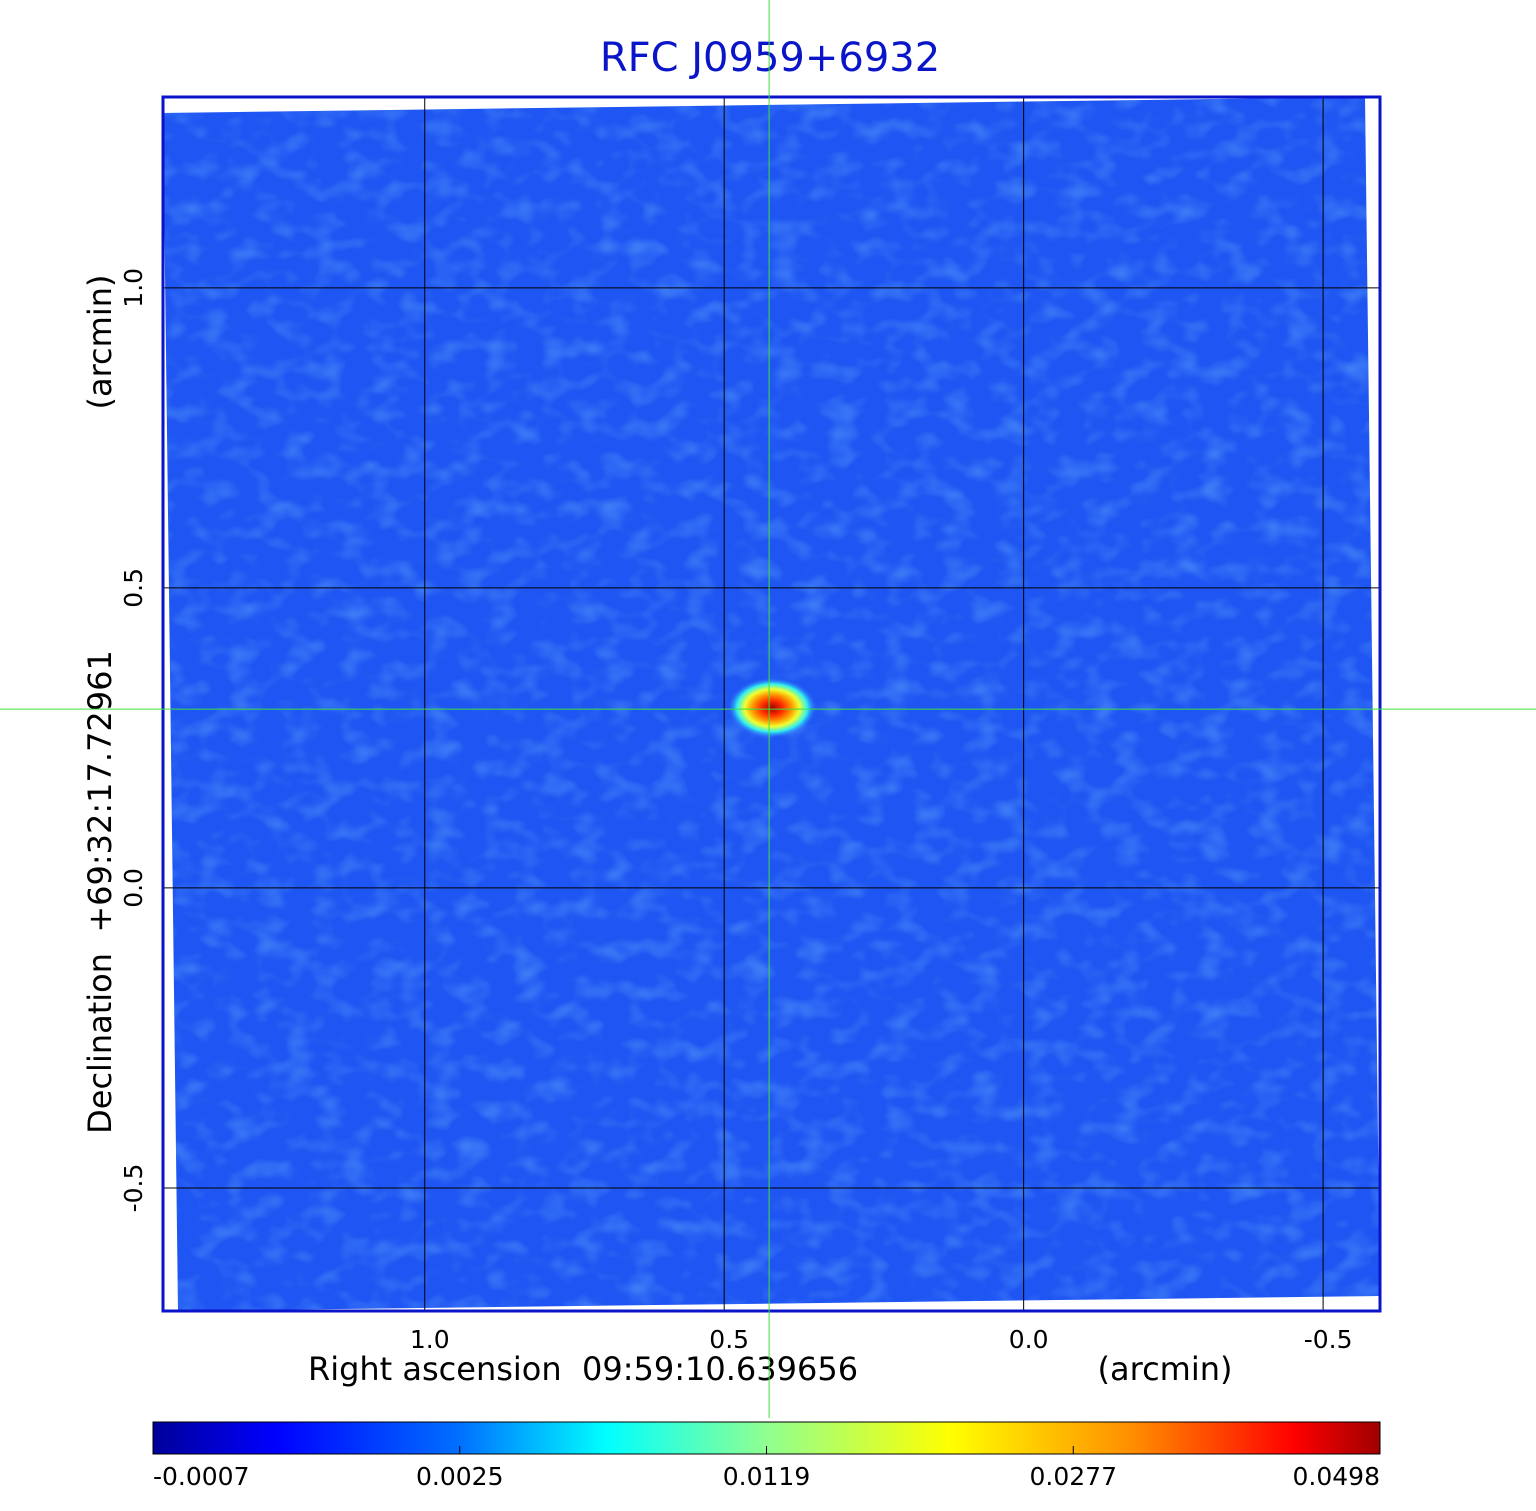 The width and height of the screenshot is (1536, 1511). Describe the element at coordinates (729, 1339) in the screenshot. I see `x-tick-label: 0.5` at that location.